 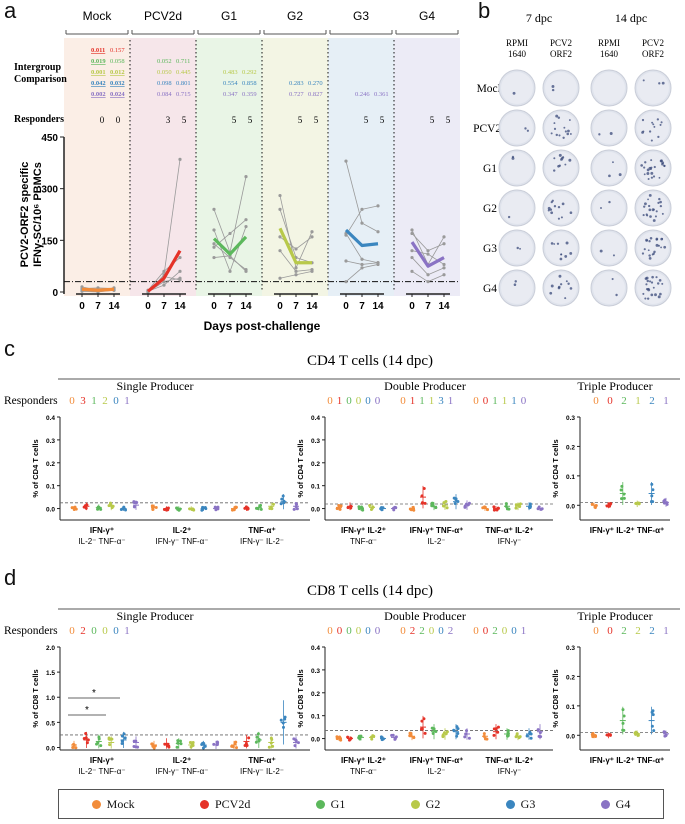 What do you see at coordinates (490, 169) in the screenshot?
I see `row-label-g1: G1` at bounding box center [490, 169].